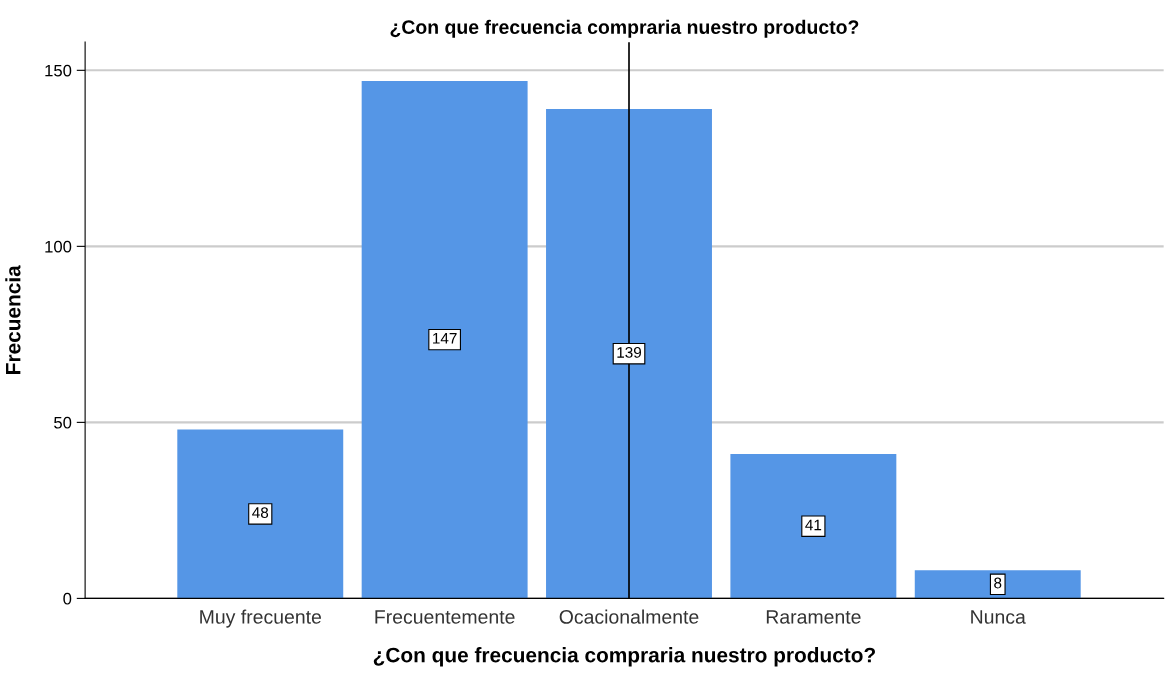 This screenshot has height=680, width=1166. I want to click on y-tick-label: 50, so click(63, 422).